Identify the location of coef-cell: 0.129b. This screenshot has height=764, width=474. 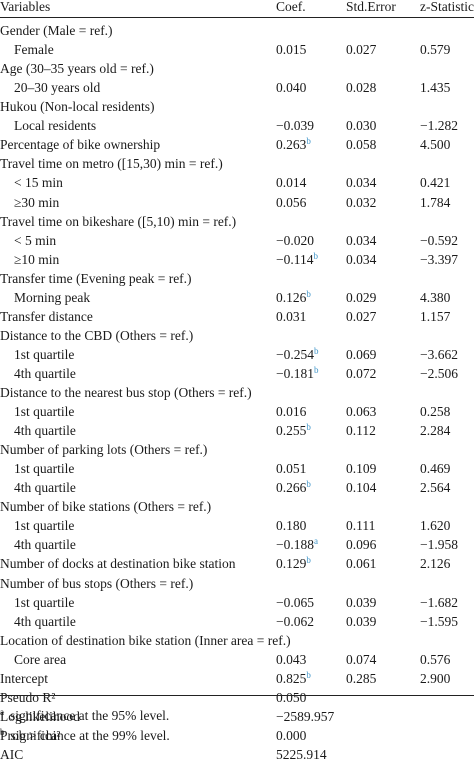
(293, 563).